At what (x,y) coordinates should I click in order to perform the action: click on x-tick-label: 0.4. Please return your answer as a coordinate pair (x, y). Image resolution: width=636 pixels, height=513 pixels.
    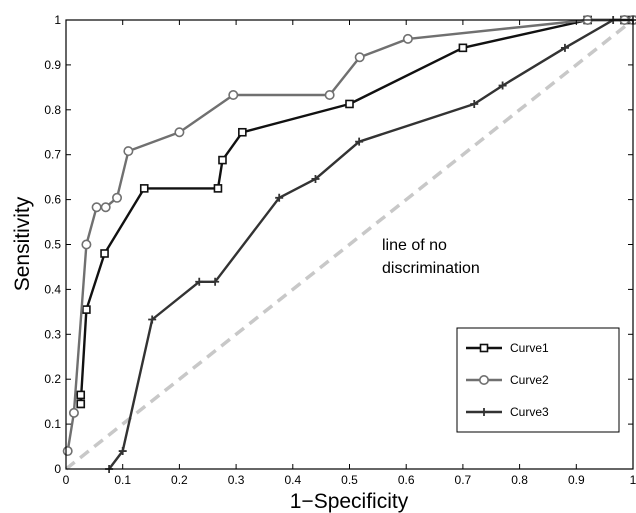
    Looking at the image, I should click on (292, 480).